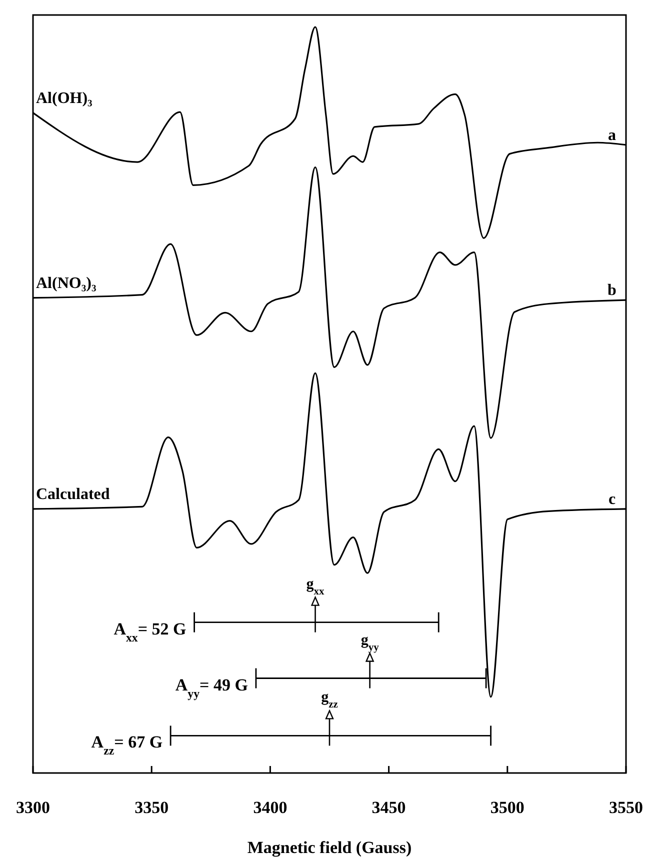 Image resolution: width=648 pixels, height=860 pixels. I want to click on annotation: A$_{zz}$= 67 G, so click(127, 745).